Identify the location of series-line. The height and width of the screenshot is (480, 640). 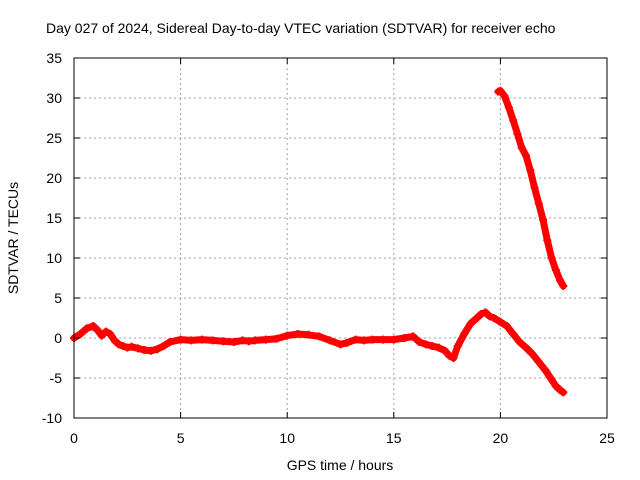
(318, 352).